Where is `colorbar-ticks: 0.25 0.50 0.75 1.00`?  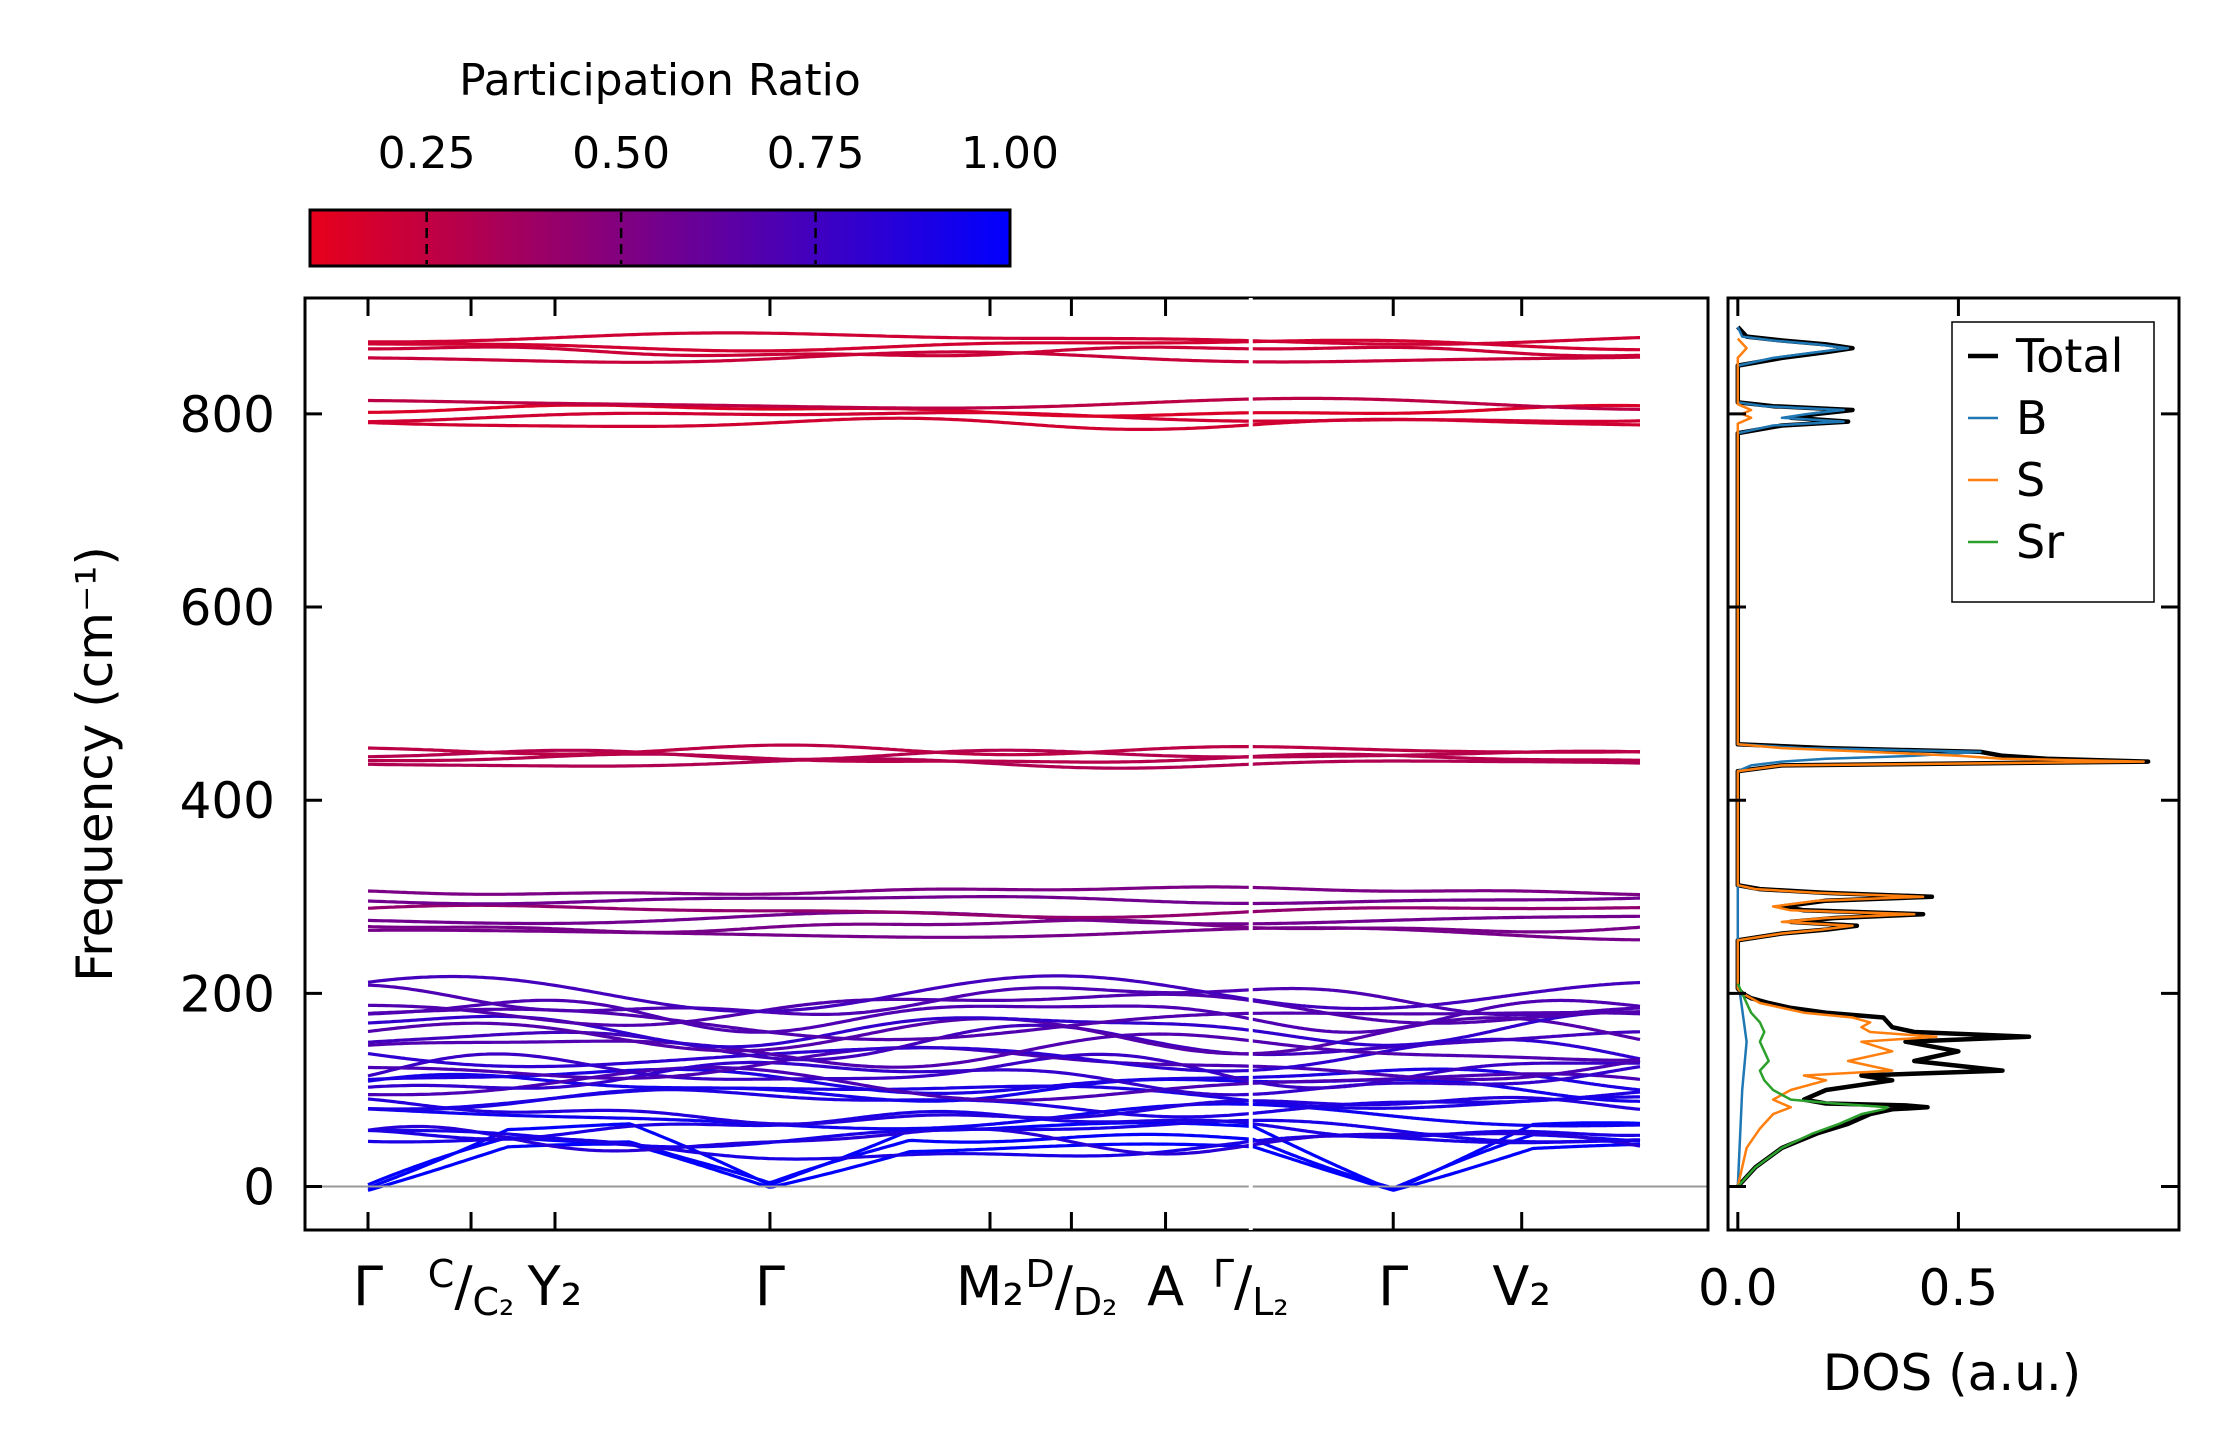 colorbar-ticks: 0.25 0.50 0.75 1.00 is located at coordinates (718, 196).